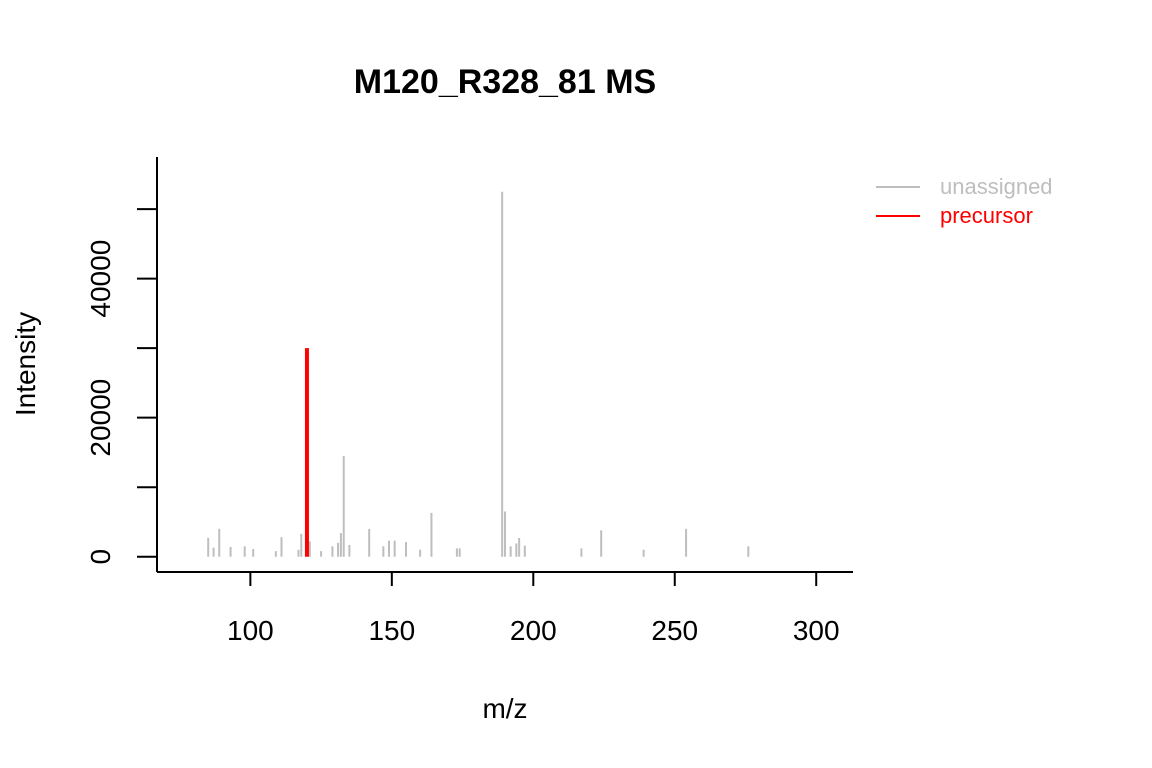  Describe the element at coordinates (533, 630) in the screenshot. I see `x-tick-label: 200` at that location.